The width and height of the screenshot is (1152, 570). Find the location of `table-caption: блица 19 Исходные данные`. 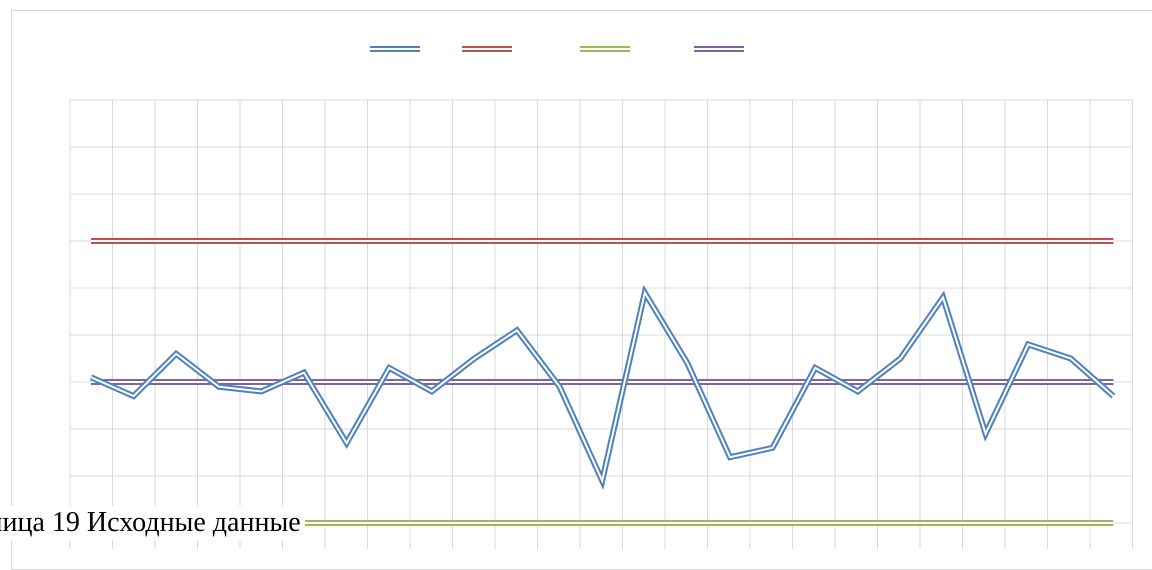

table-caption: блица 19 Исходные данные is located at coordinates (152, 523).